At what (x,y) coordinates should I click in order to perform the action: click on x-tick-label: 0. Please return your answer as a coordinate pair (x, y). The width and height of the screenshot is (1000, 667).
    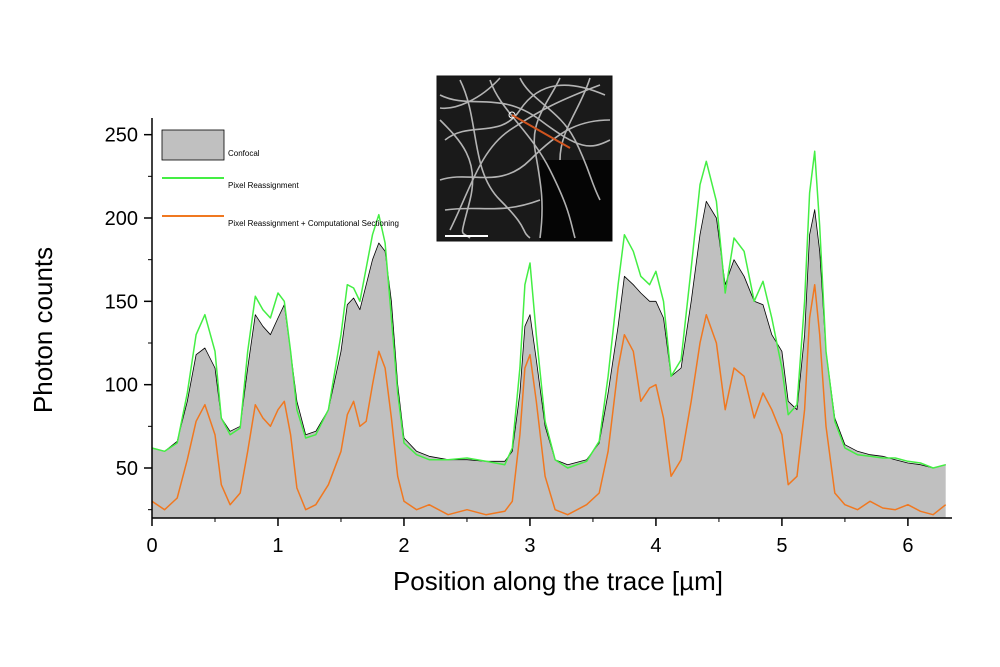
    Looking at the image, I should click on (151, 546).